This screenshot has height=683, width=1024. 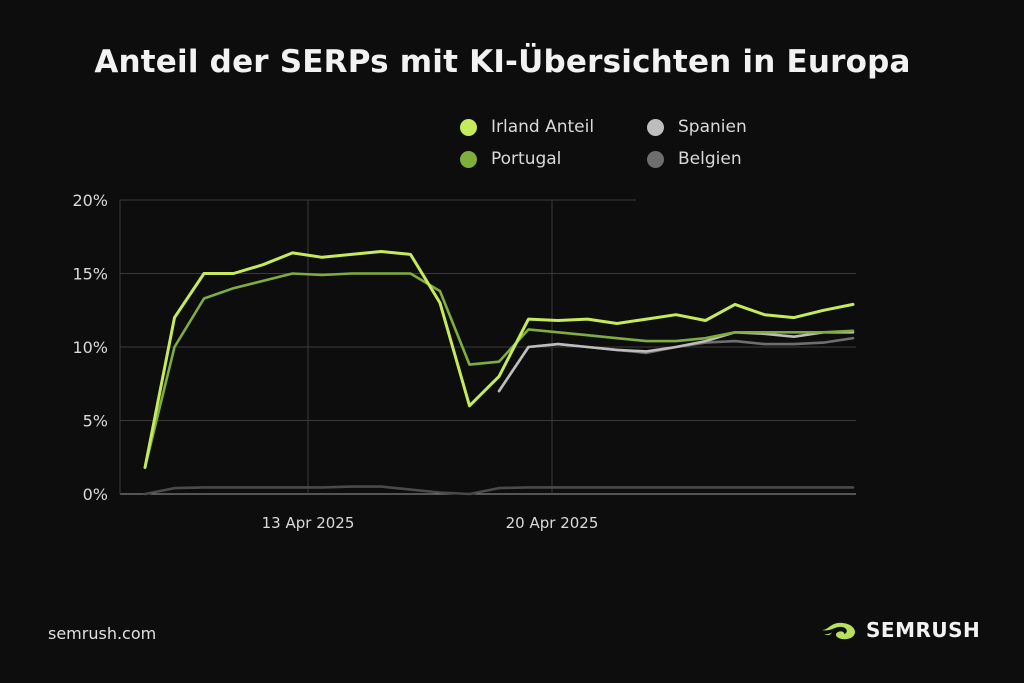 What do you see at coordinates (95, 421) in the screenshot?
I see `y-tick-label: 5%` at bounding box center [95, 421].